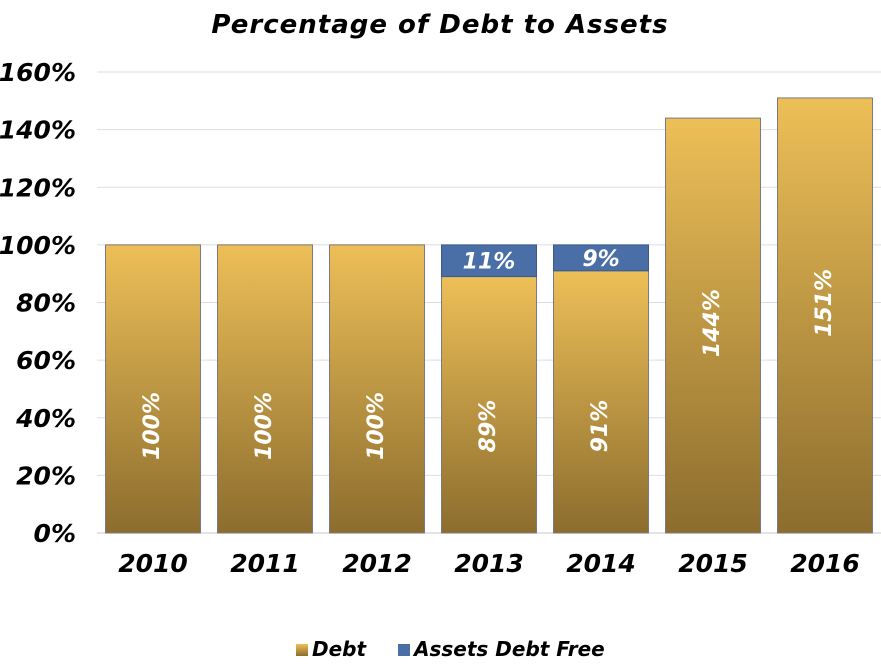  What do you see at coordinates (824, 303) in the screenshot?
I see `bar-data-label: 151%` at bounding box center [824, 303].